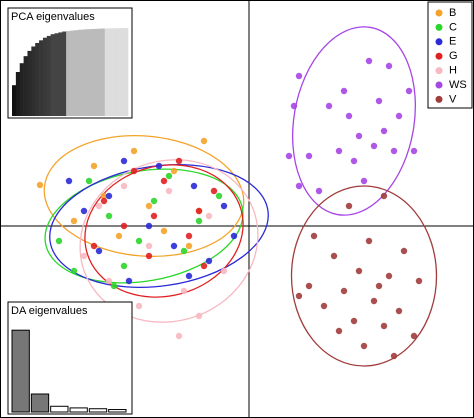 Image resolution: width=474 pixels, height=418 pixels. I want to click on legend-label: C, so click(453, 27).